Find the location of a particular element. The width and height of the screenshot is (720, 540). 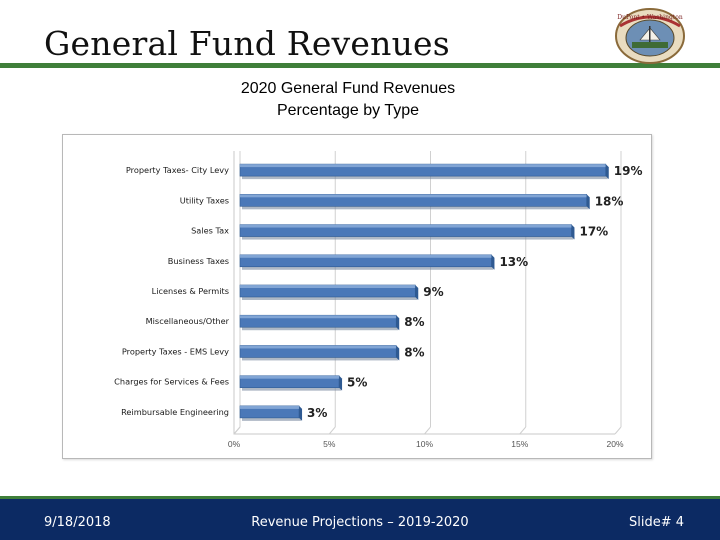

x-tick-label: 20% is located at coordinates (614, 444).